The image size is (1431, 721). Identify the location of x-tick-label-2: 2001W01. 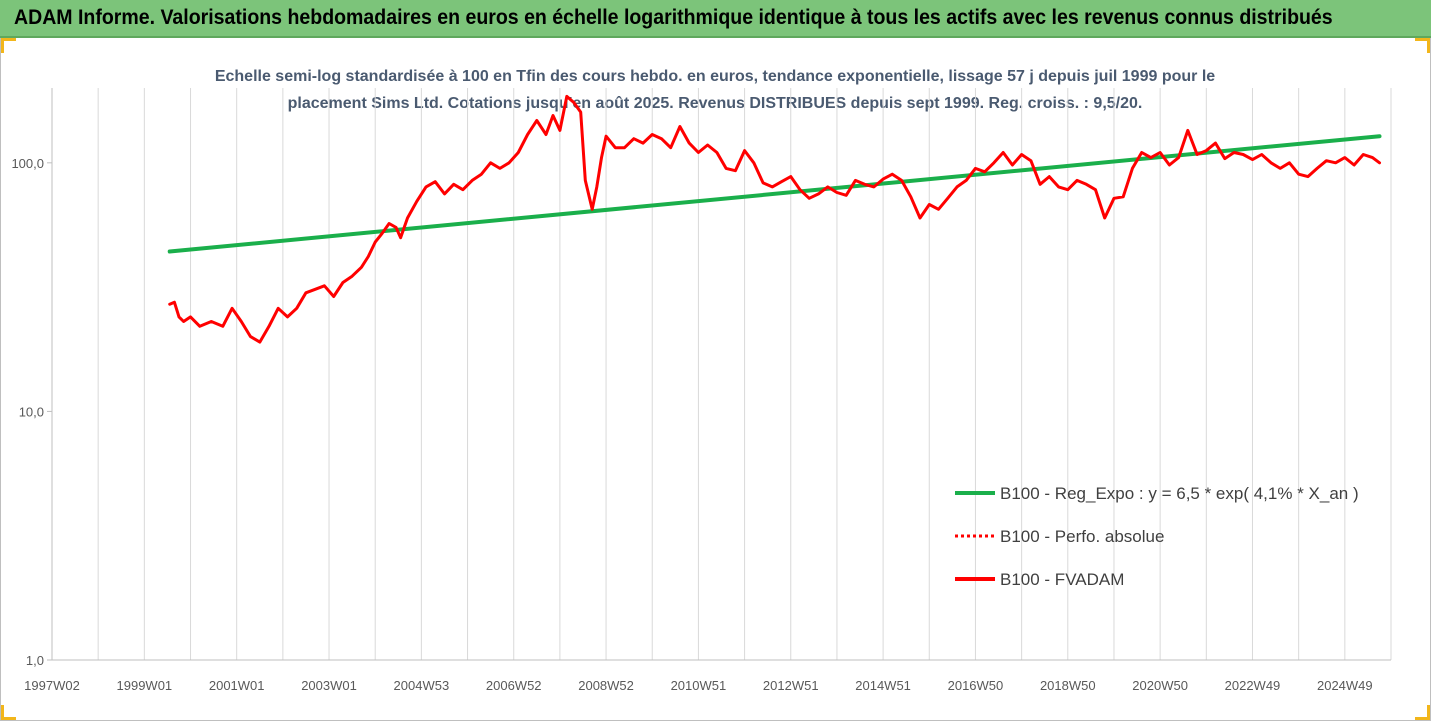
(237, 685).